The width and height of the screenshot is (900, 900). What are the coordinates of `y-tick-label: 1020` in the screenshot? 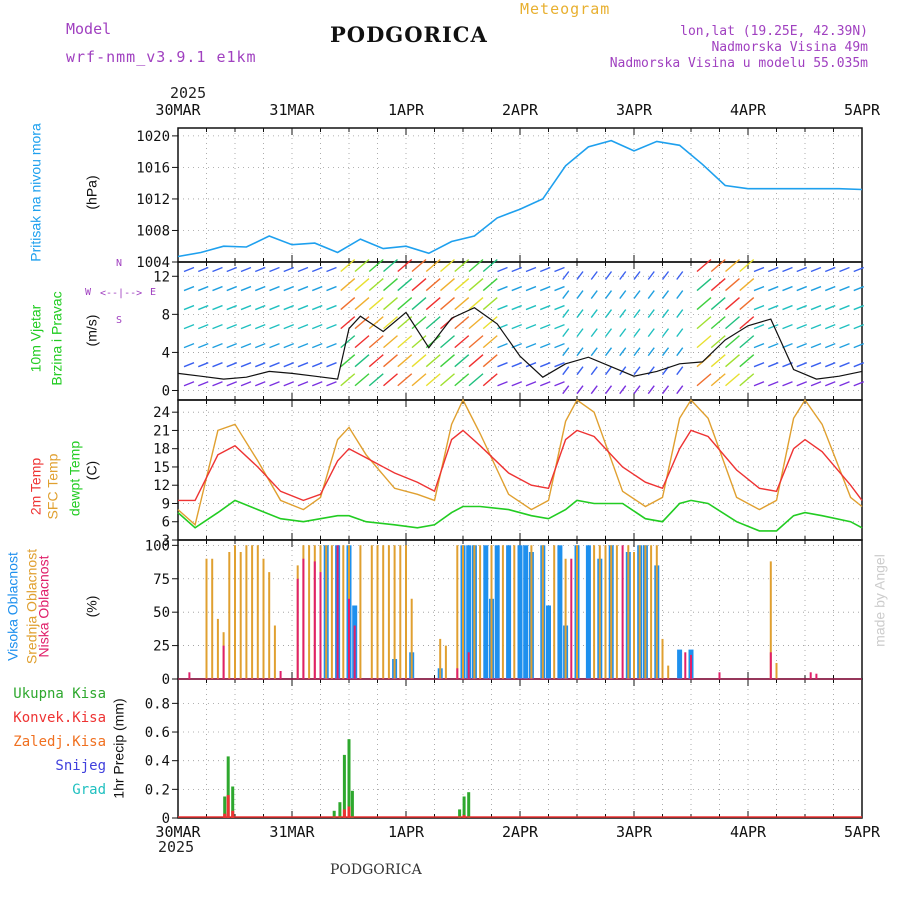 It's located at (153, 137).